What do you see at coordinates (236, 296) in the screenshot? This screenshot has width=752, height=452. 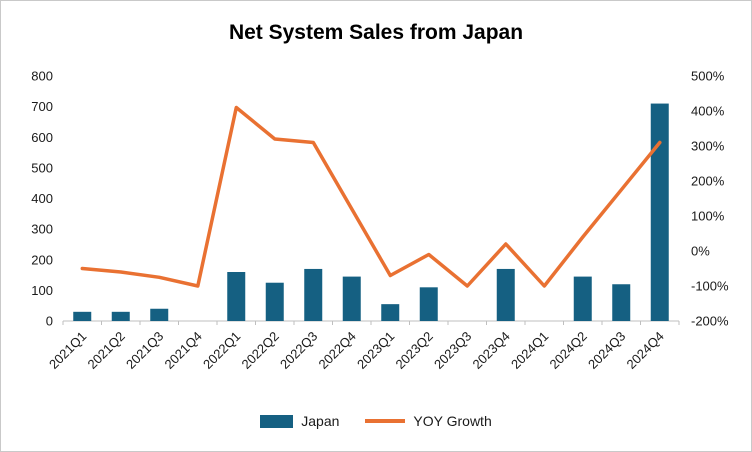 I see `bar-2022Q1` at bounding box center [236, 296].